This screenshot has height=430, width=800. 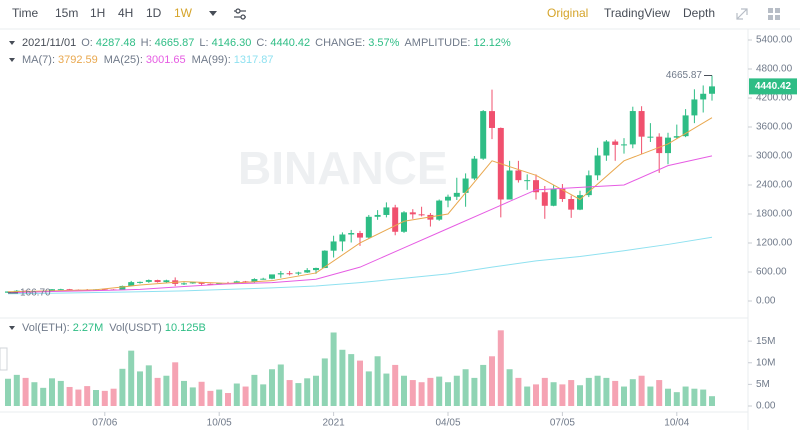 What do you see at coordinates (340, 43) in the screenshot?
I see `legend-label: CHANGE:` at bounding box center [340, 43].